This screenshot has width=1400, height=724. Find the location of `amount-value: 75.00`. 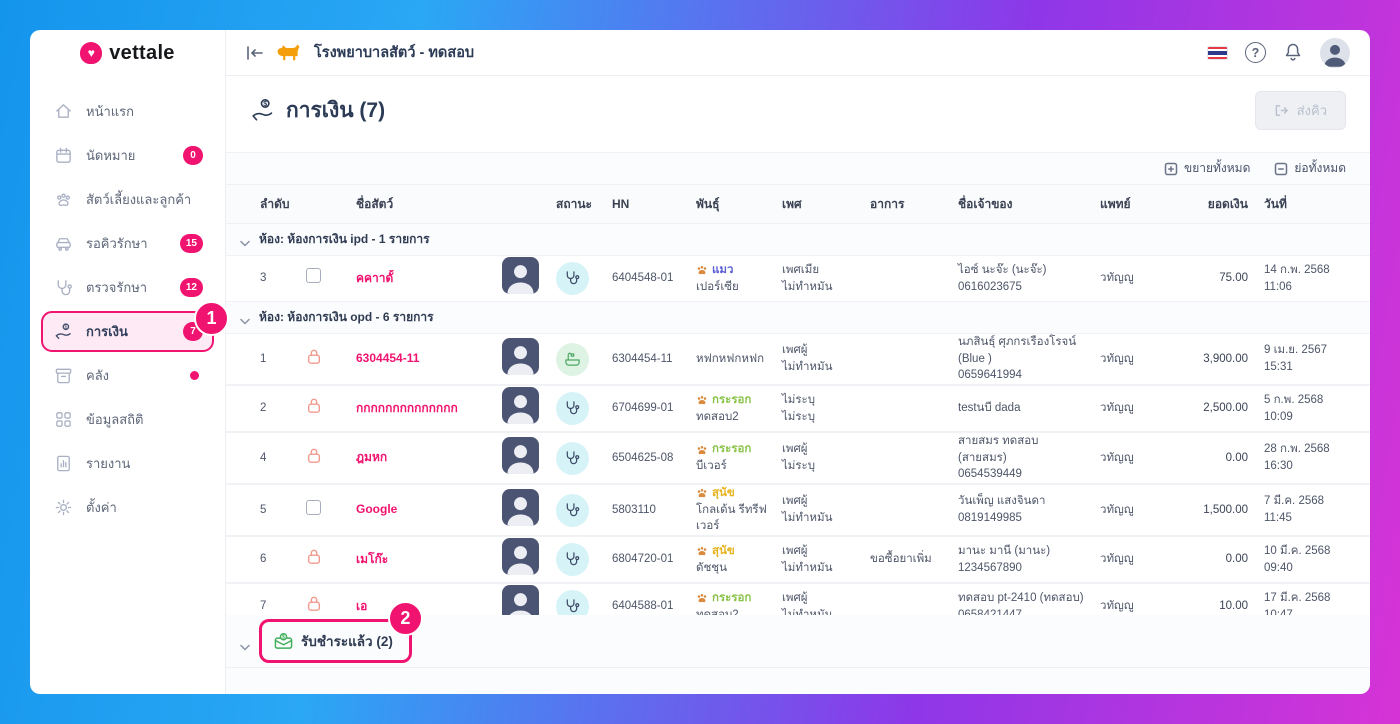

amount-value: 75.00 is located at coordinates (1233, 278).